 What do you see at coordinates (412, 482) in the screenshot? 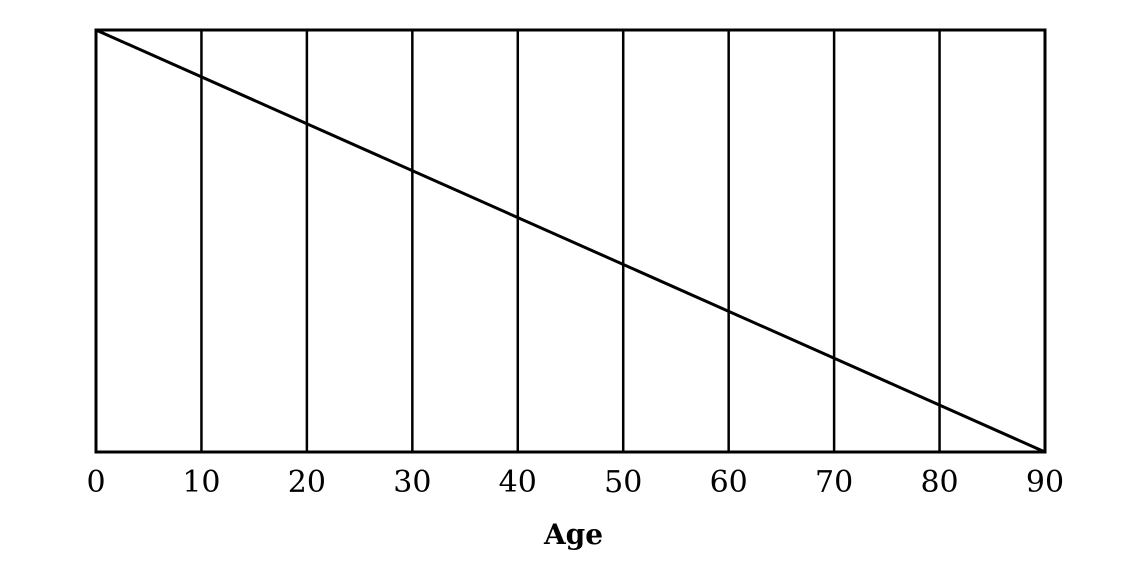
I see `x-tick-label-30: 30` at bounding box center [412, 482].